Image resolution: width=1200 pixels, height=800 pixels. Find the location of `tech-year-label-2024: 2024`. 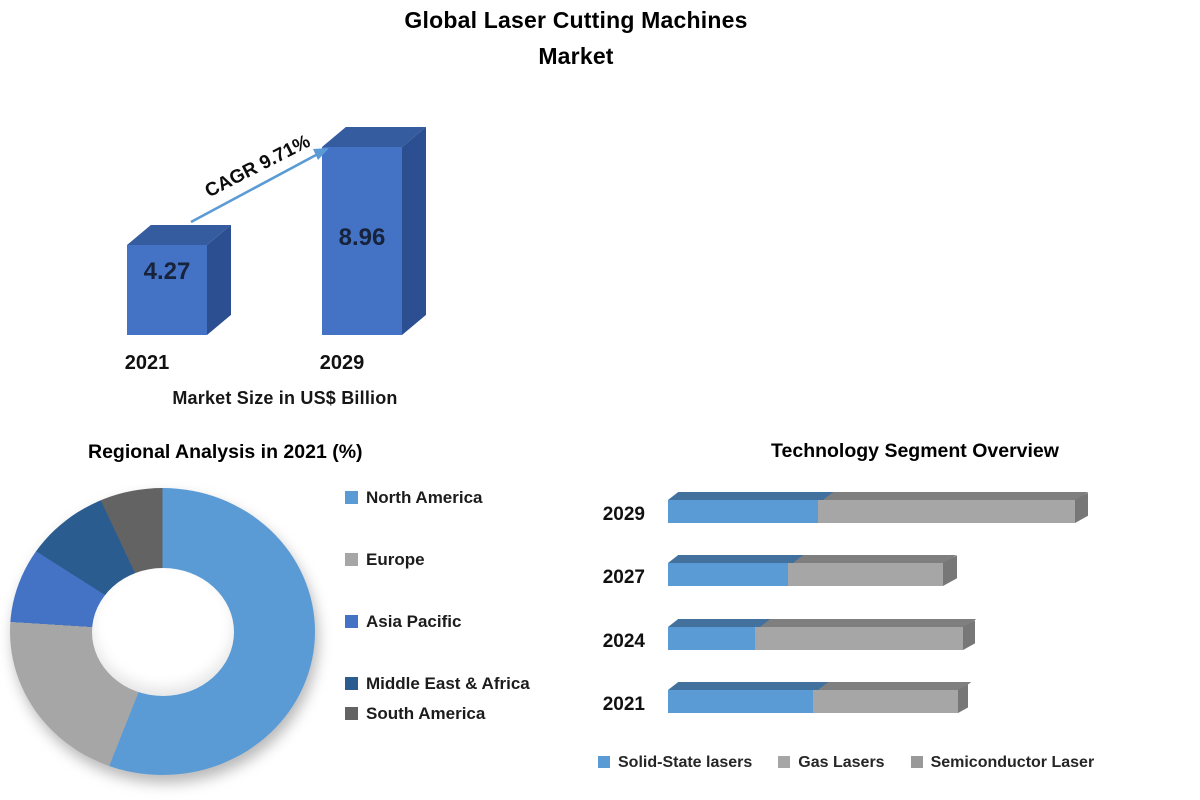

tech-year-label-2024: 2024 is located at coordinates (623, 641).